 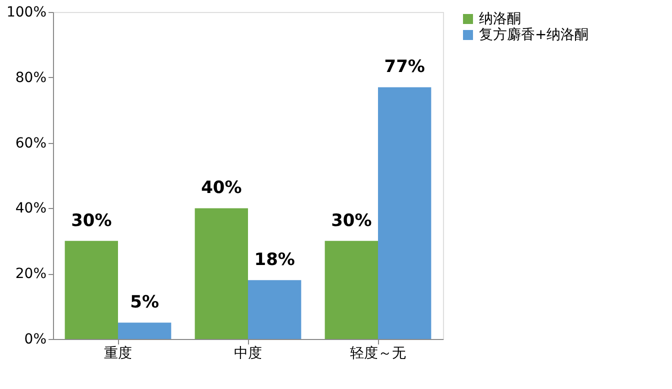 What do you see at coordinates (500, 19) in the screenshot?
I see `legend-label: 纳洛酮` at bounding box center [500, 19].